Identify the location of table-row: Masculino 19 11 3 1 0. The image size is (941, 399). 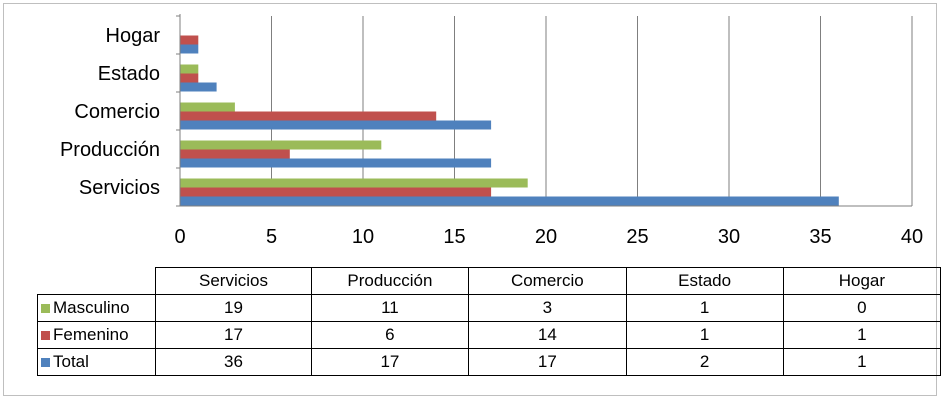
(488, 308).